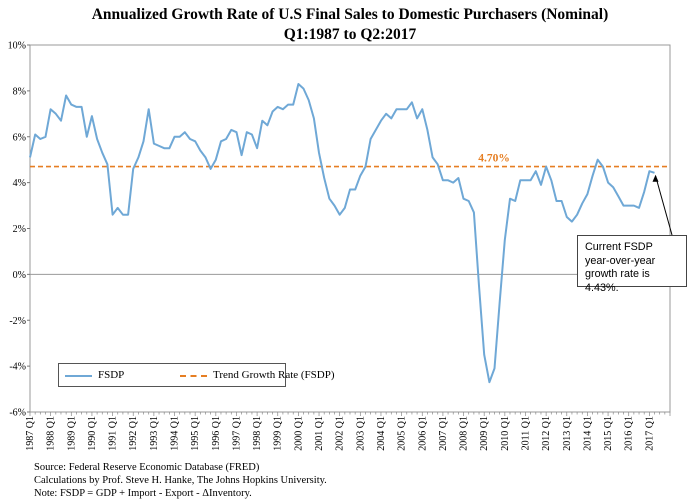  What do you see at coordinates (629, 433) in the screenshot?
I see `x-tick-label: 2016 Q1` at bounding box center [629, 433].